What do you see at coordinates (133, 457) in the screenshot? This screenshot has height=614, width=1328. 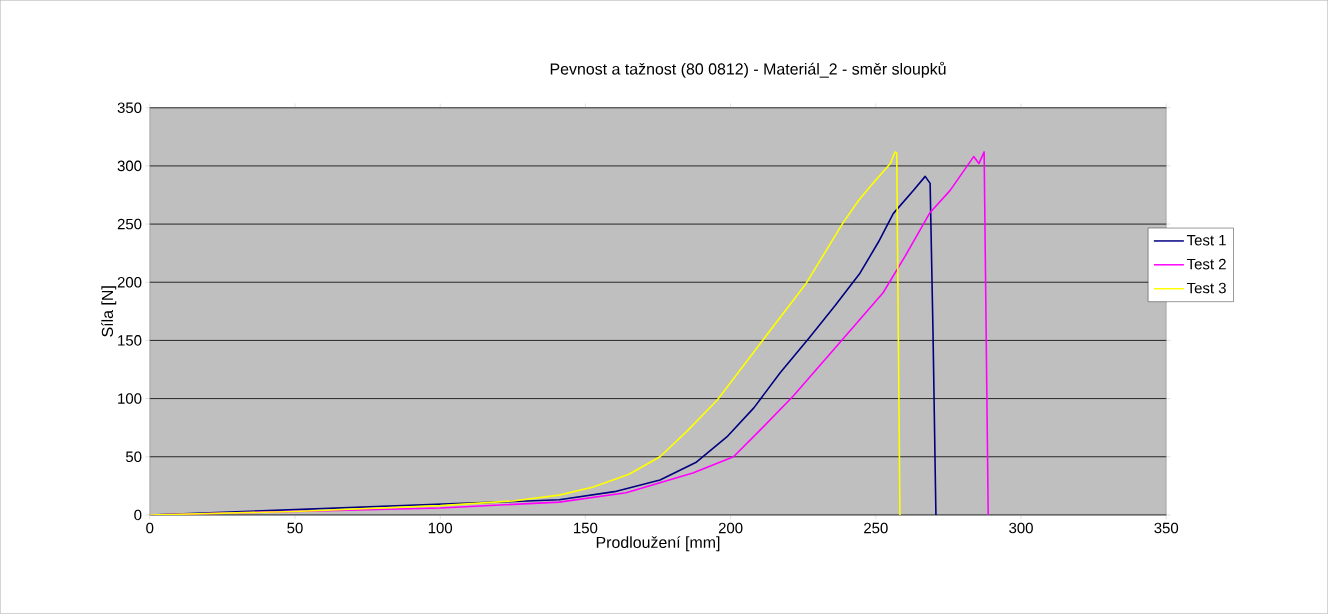 I see `y-tick-label: 50` at bounding box center [133, 457].